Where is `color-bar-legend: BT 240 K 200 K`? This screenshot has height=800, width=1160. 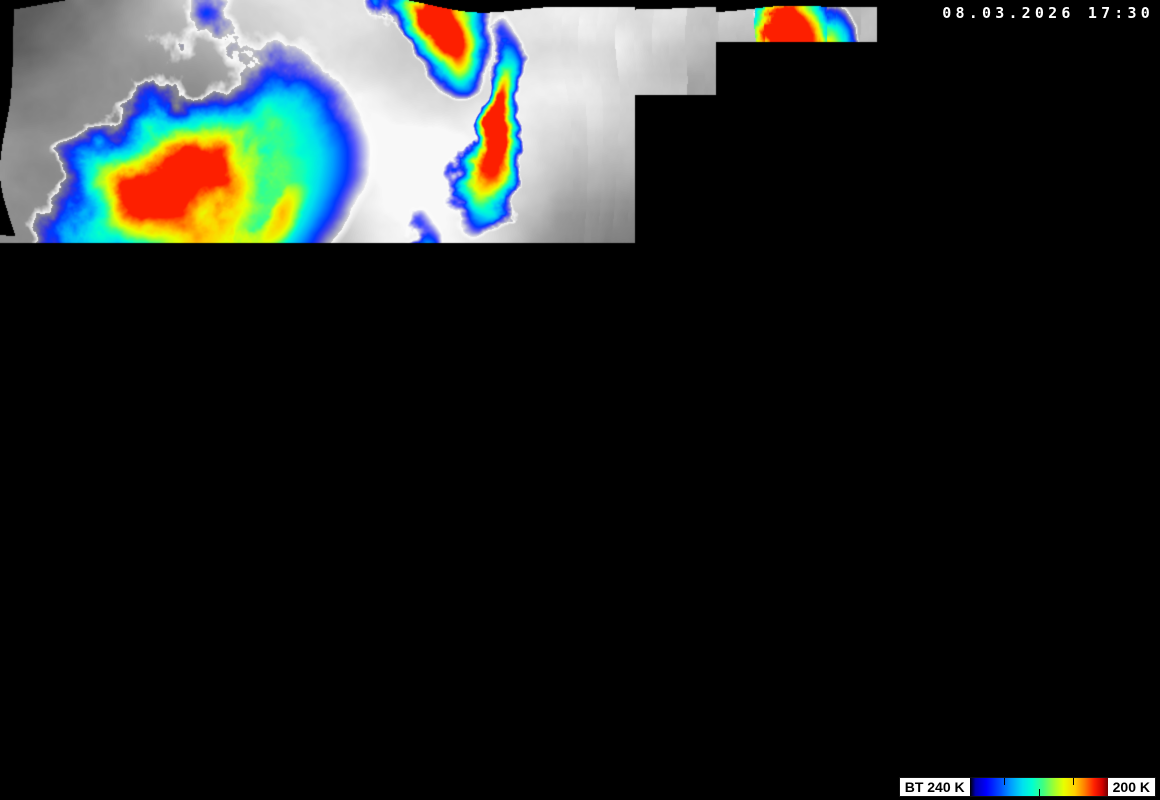
color-bar-legend: BT 240 K 200 K is located at coordinates (1027, 787).